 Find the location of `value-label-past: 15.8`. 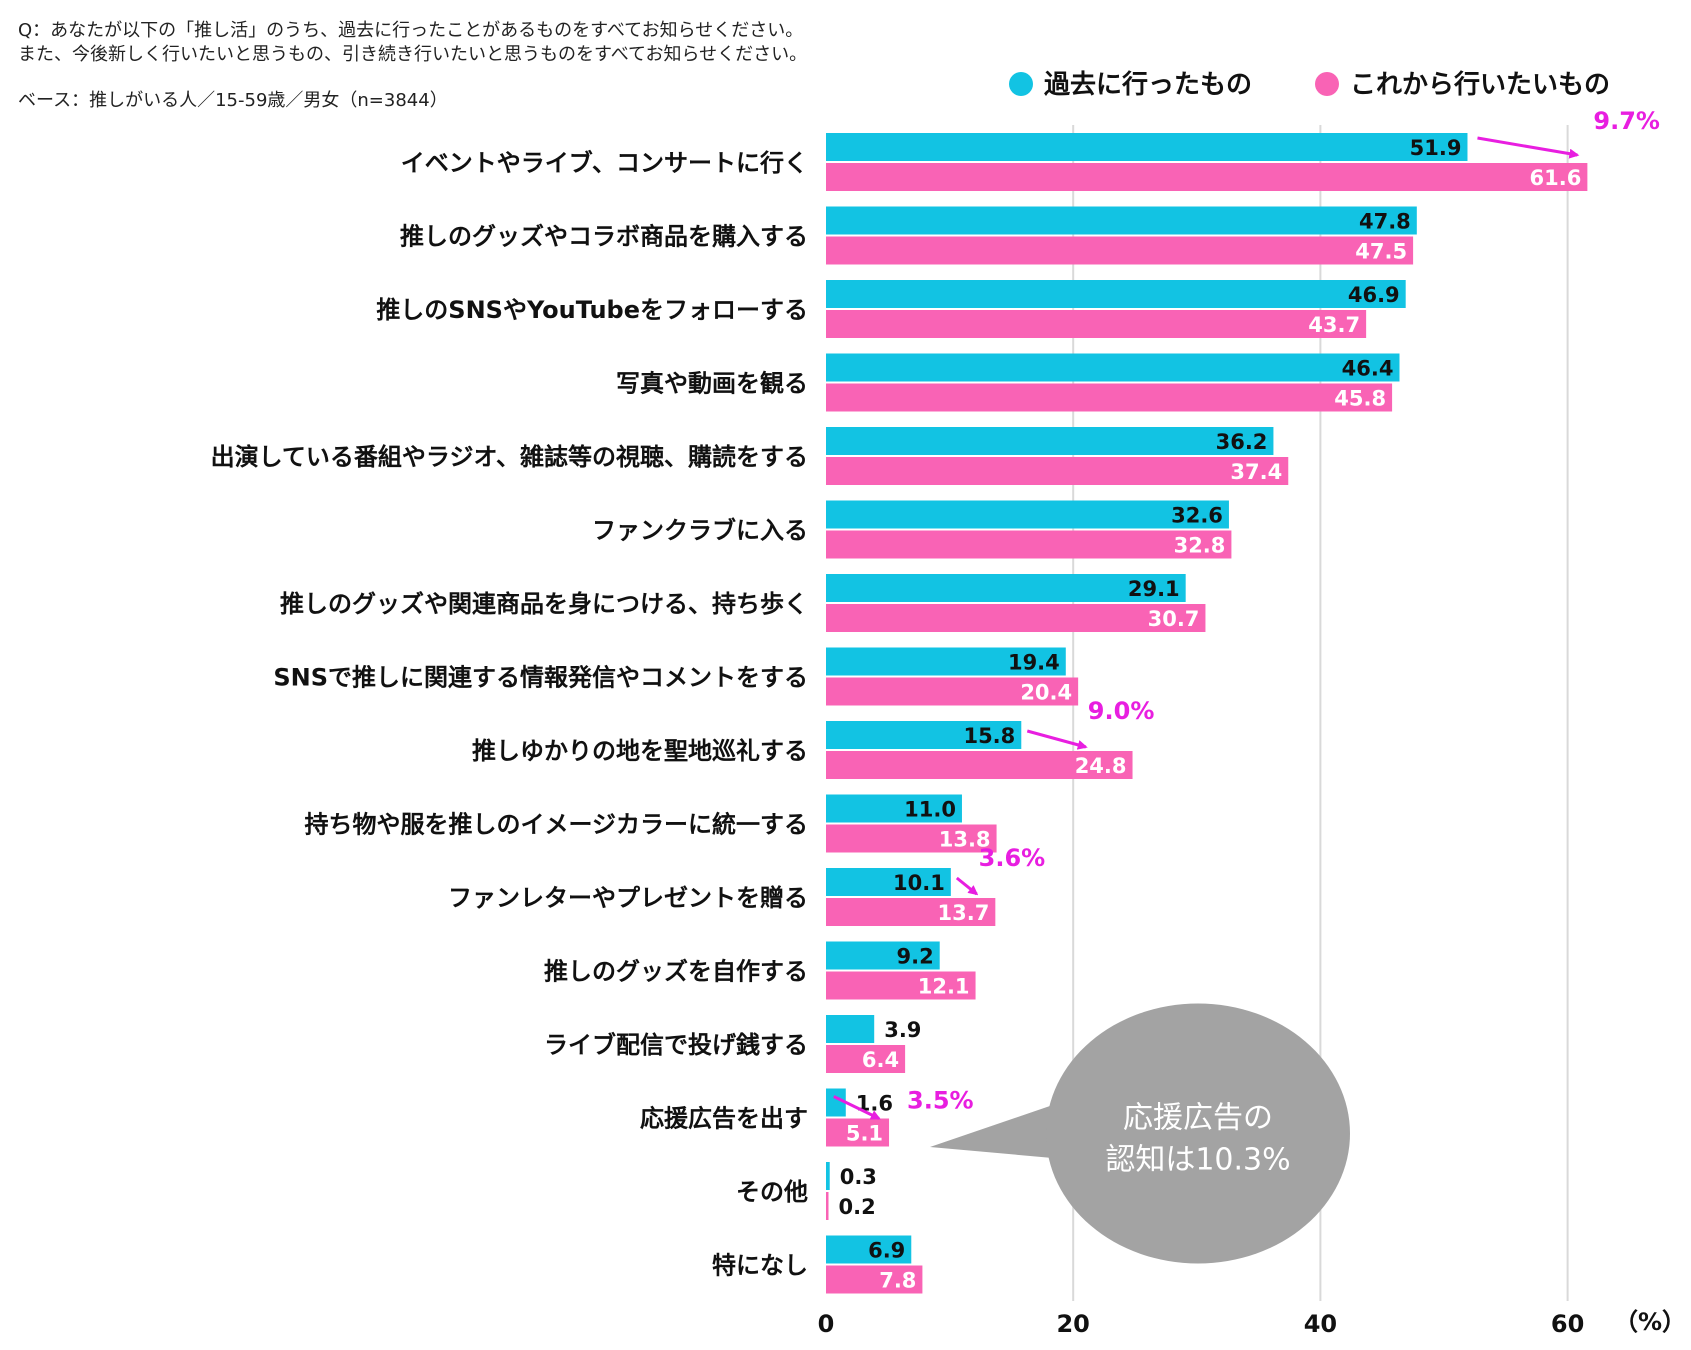

value-label-past: 15.8 is located at coordinates (989, 736).